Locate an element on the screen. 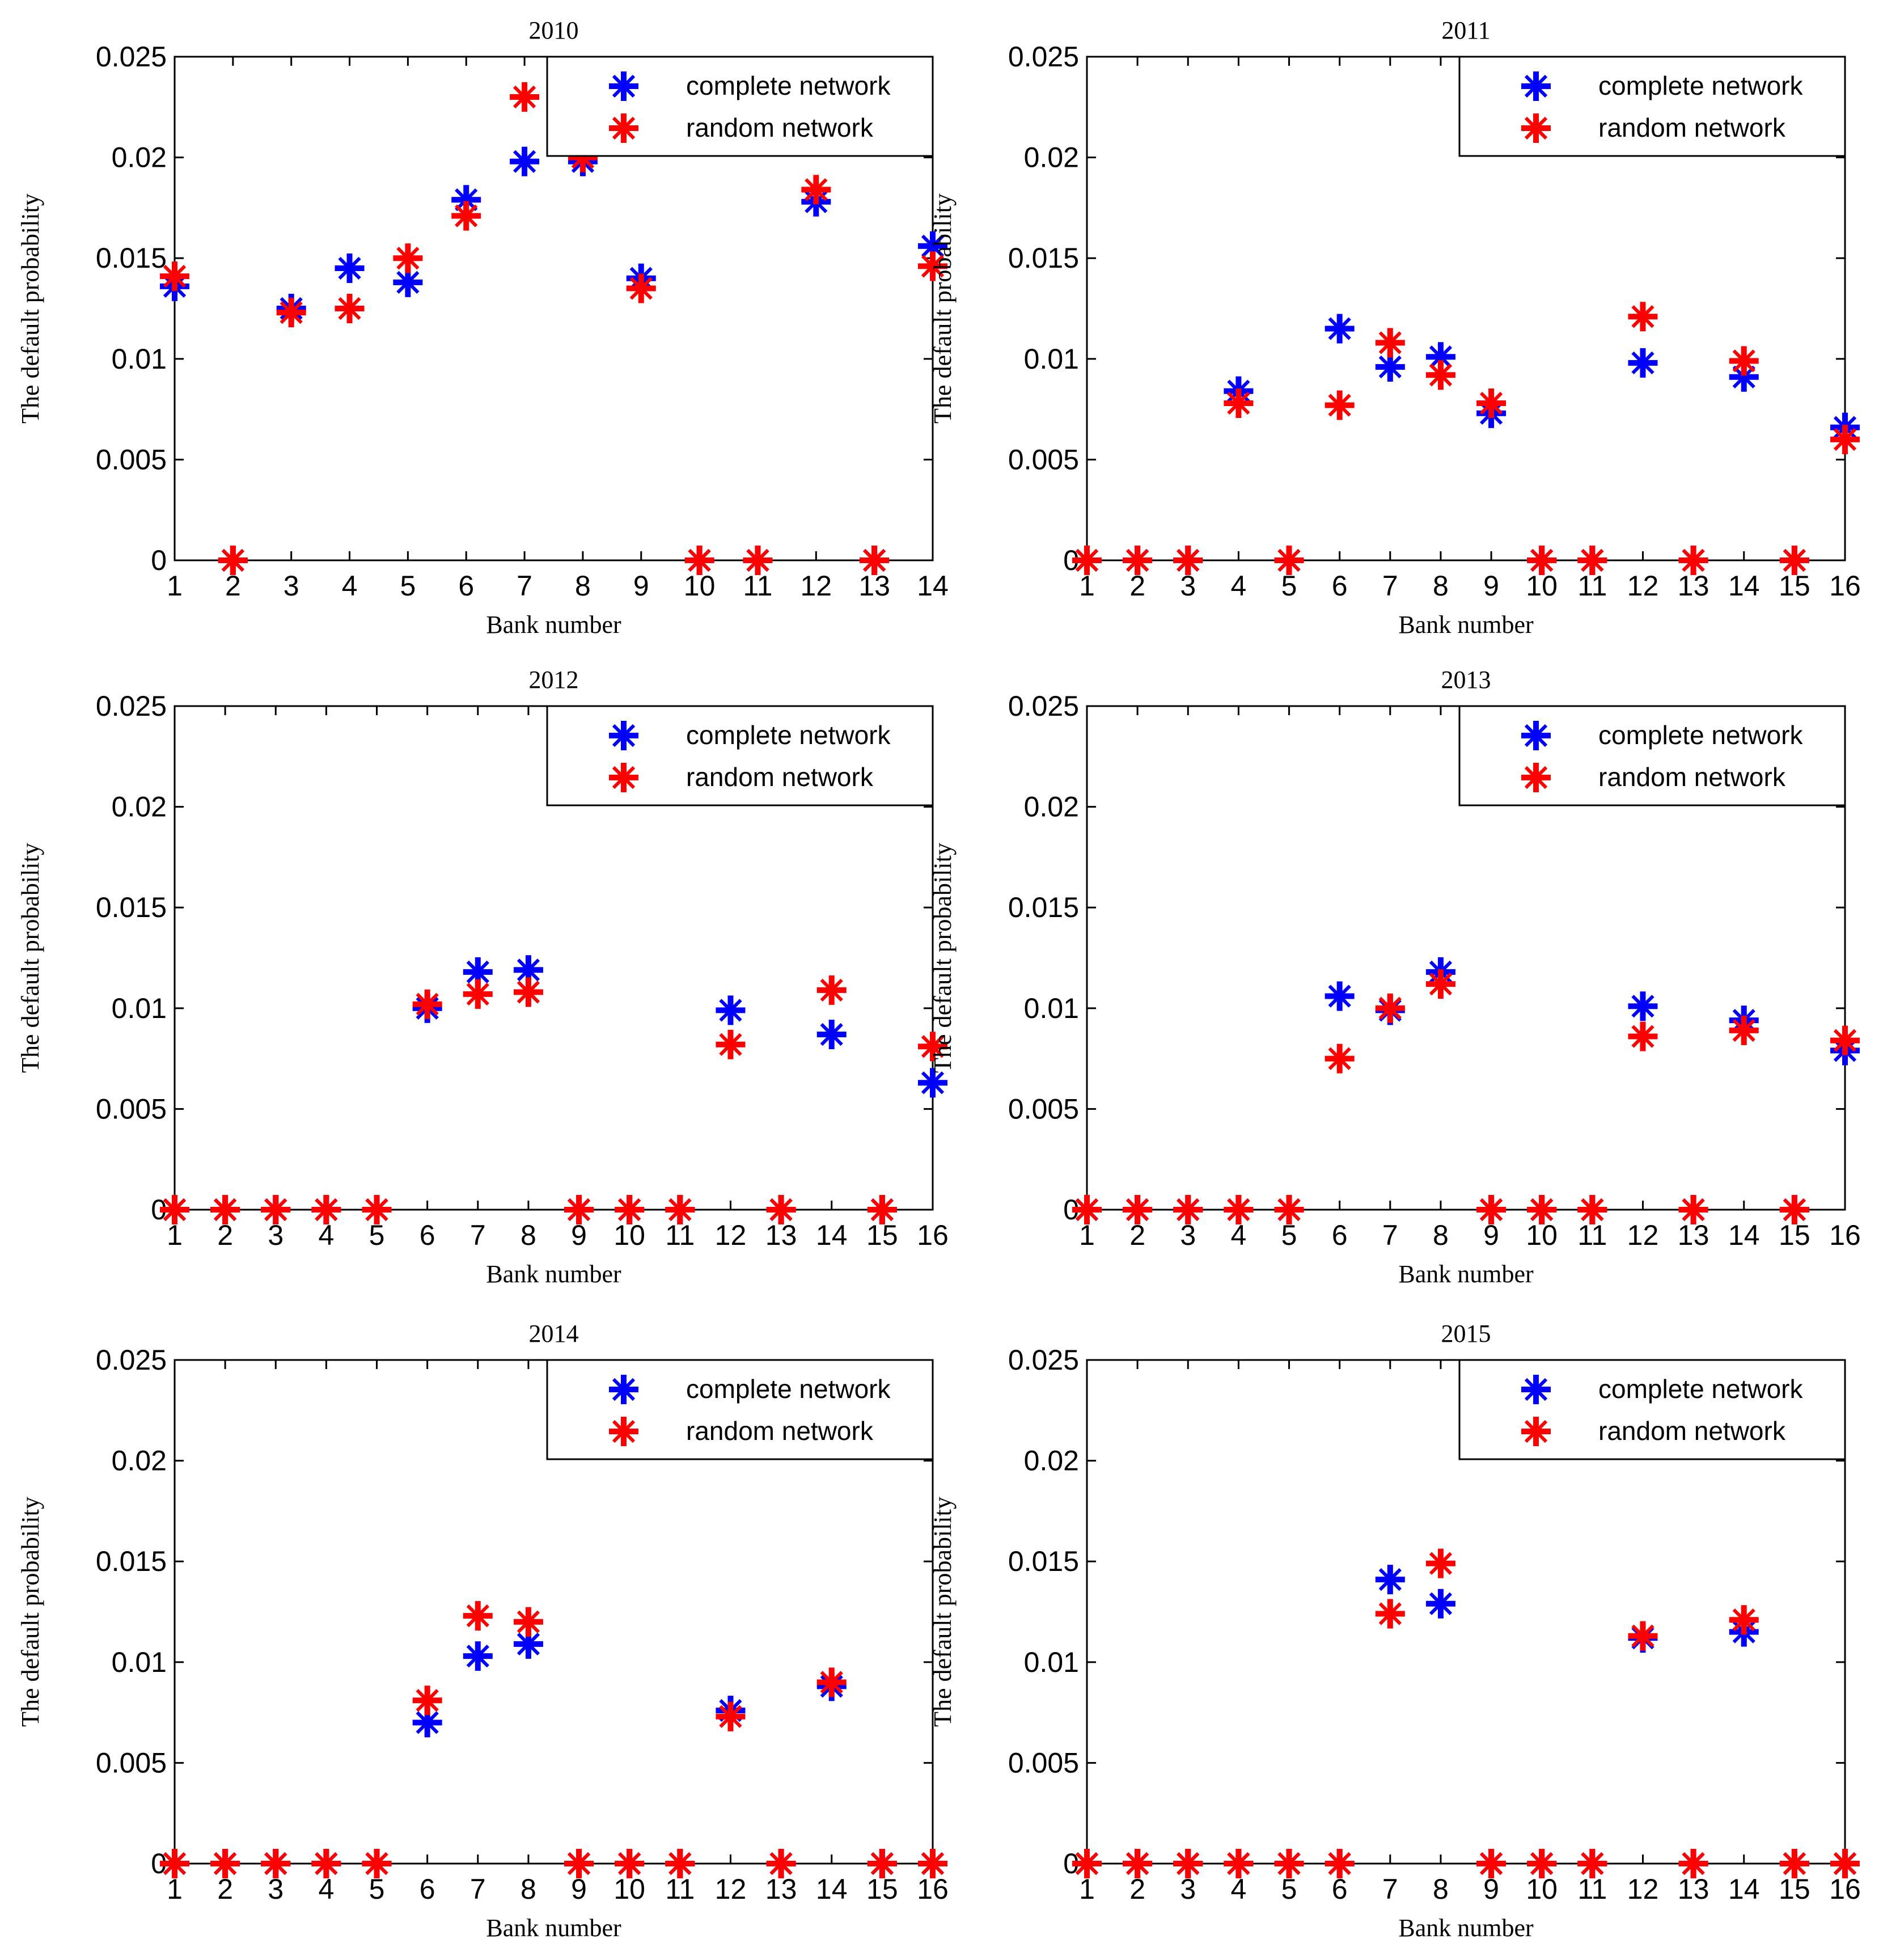 This screenshot has height=1960, width=1883. x-tick-label: 1 is located at coordinates (1087, 1889).